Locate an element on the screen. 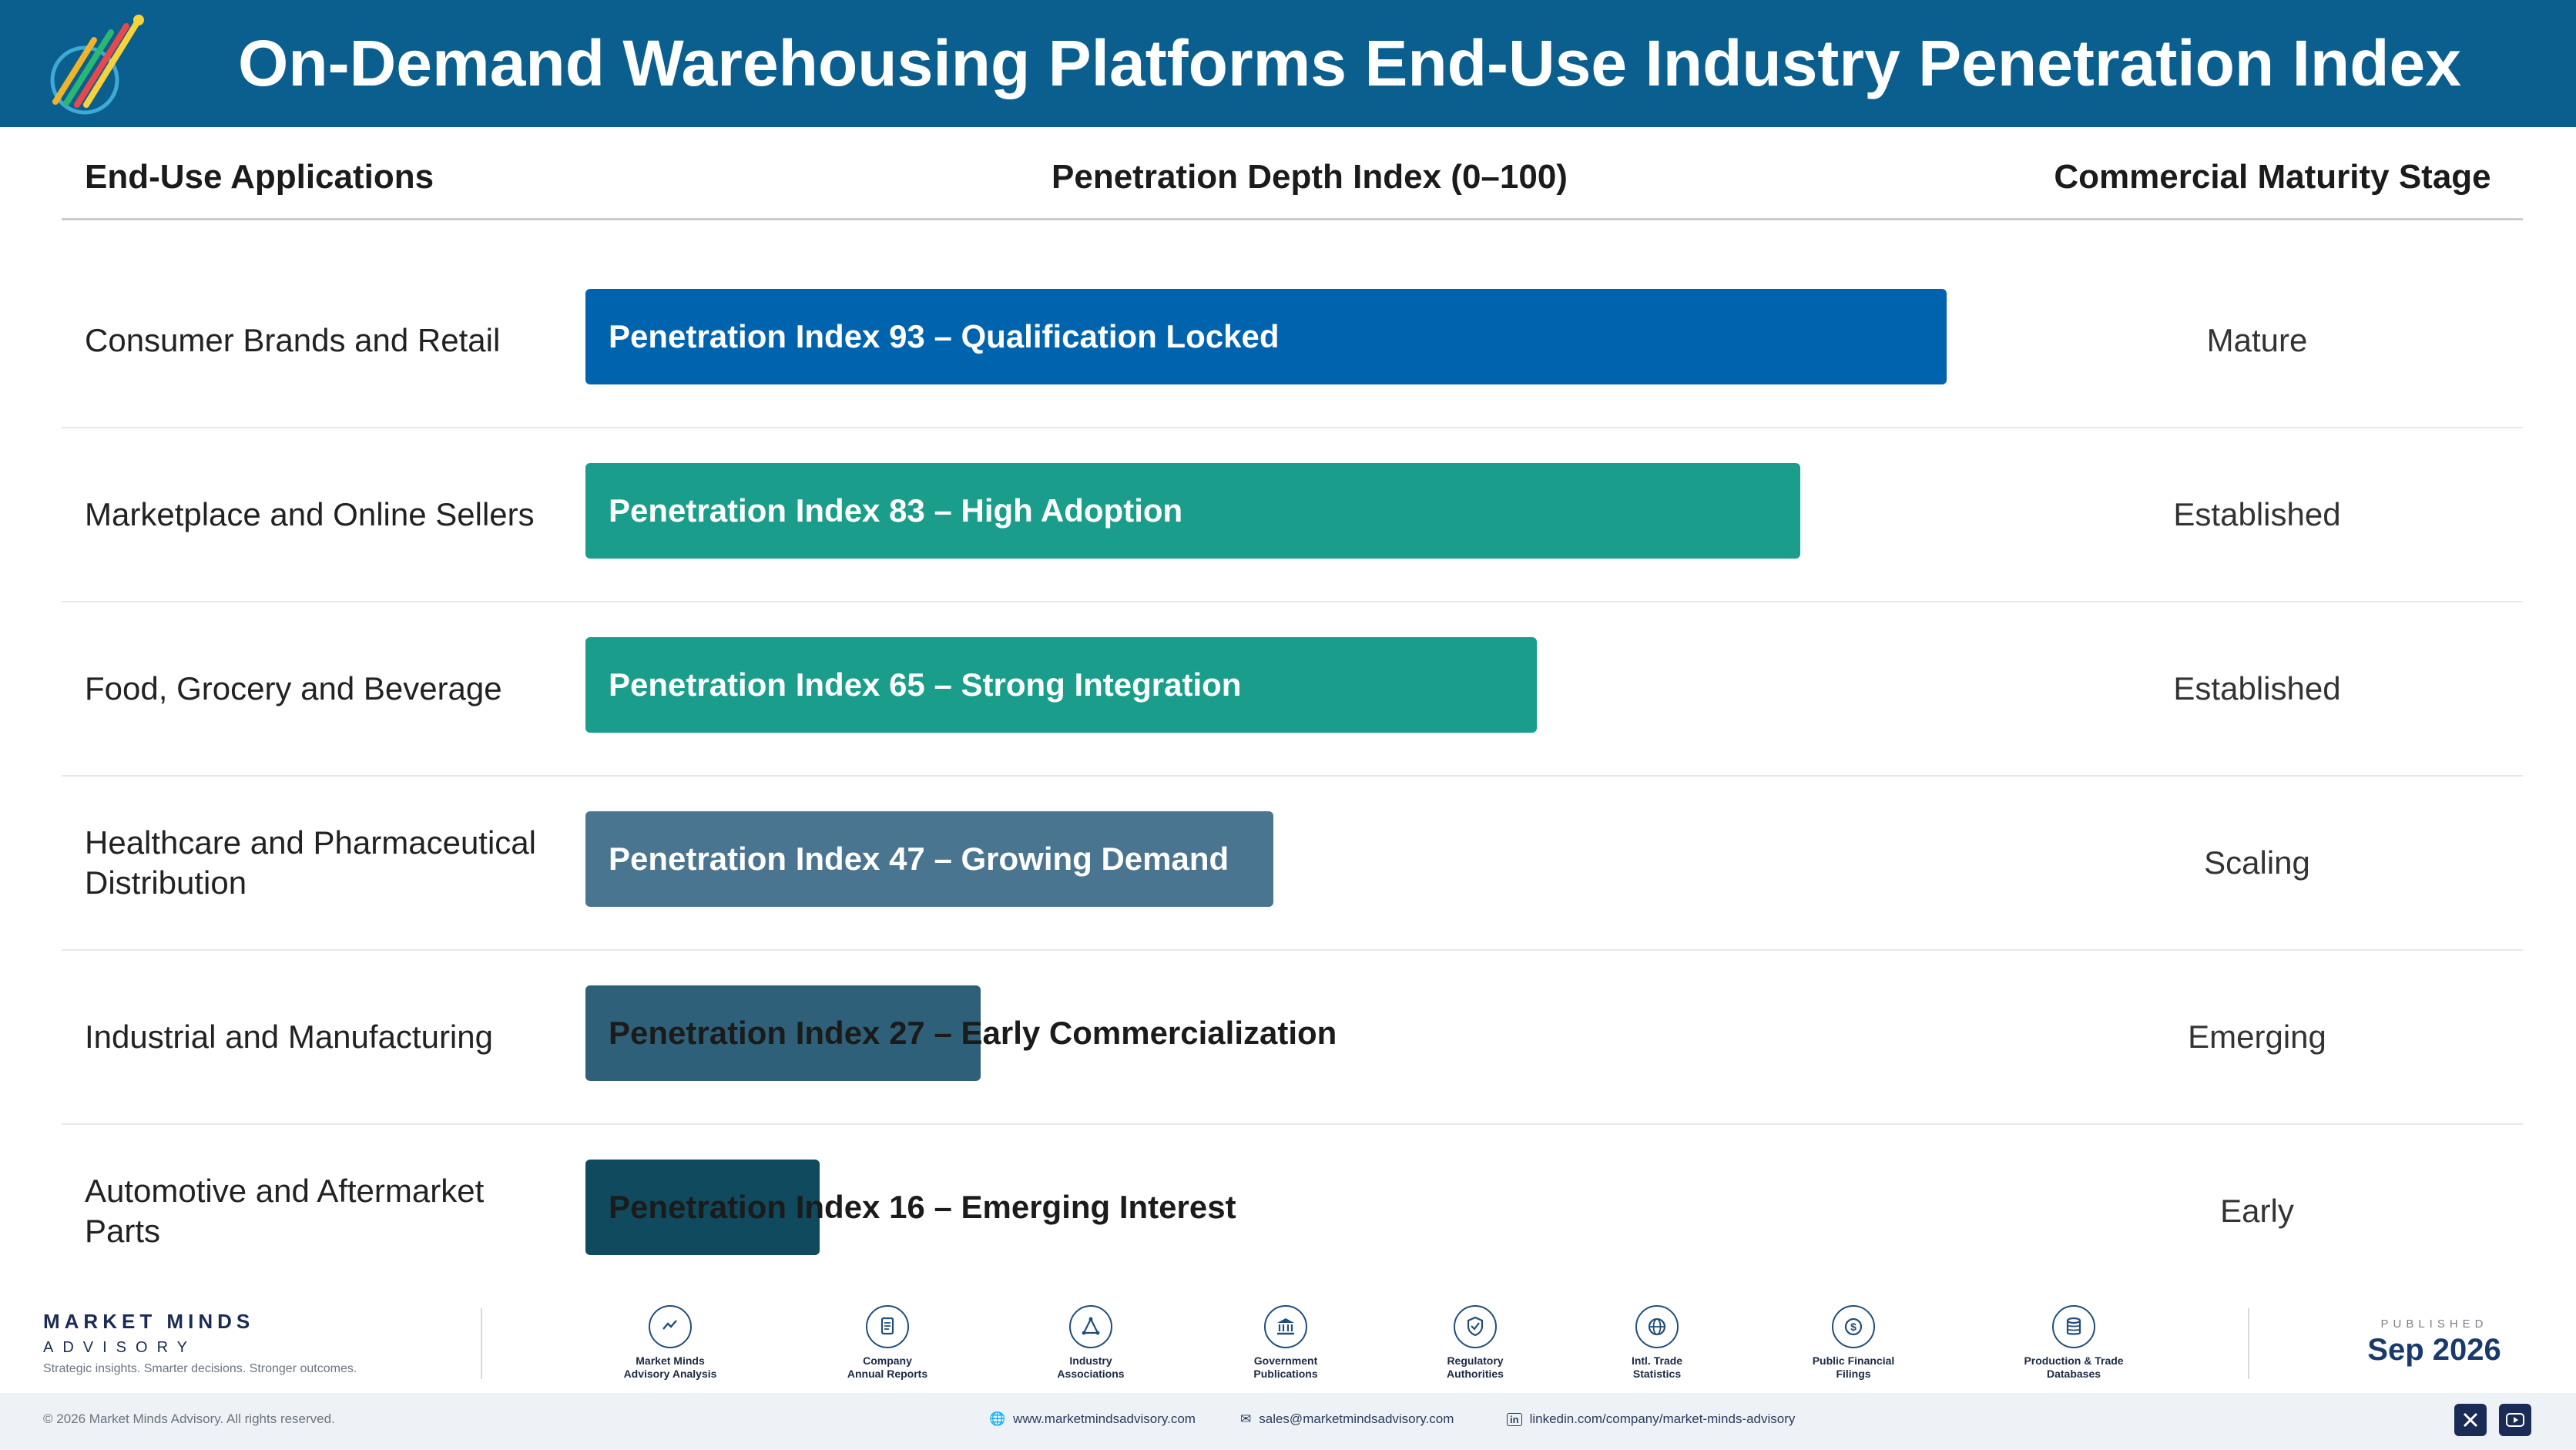  network-icon is located at coordinates (1090, 1326).